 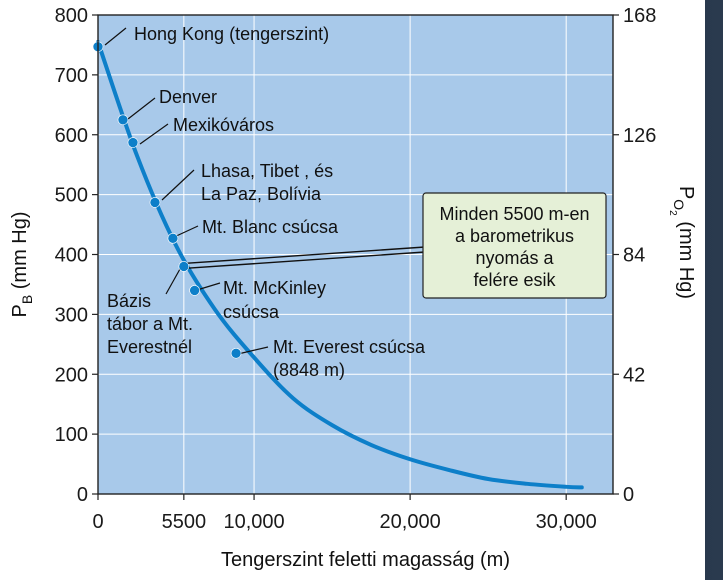 I want to click on label-base-camp-line: Everestnél, so click(x=149, y=347).